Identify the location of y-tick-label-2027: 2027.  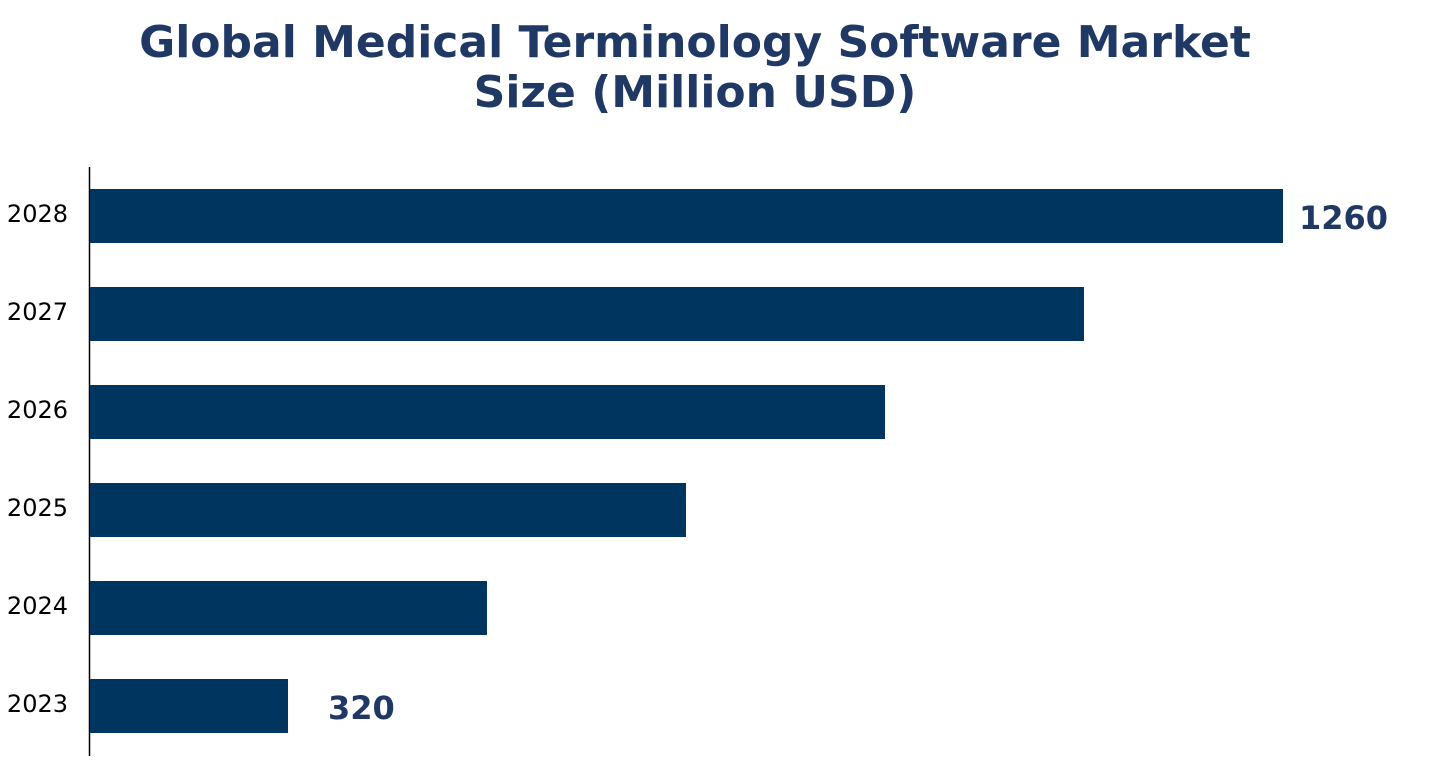
(37, 312).